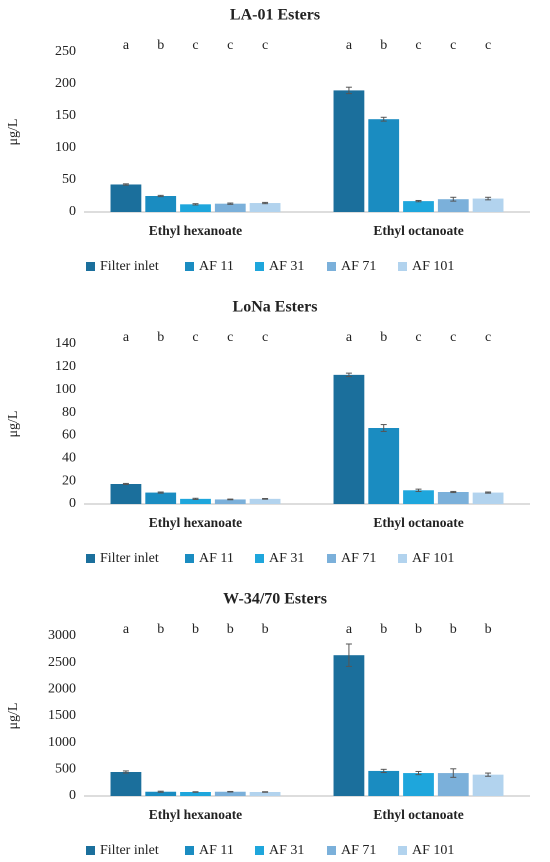 The width and height of the screenshot is (550, 862). Describe the element at coordinates (72, 795) in the screenshot. I see `y-tick-label: 0` at that location.